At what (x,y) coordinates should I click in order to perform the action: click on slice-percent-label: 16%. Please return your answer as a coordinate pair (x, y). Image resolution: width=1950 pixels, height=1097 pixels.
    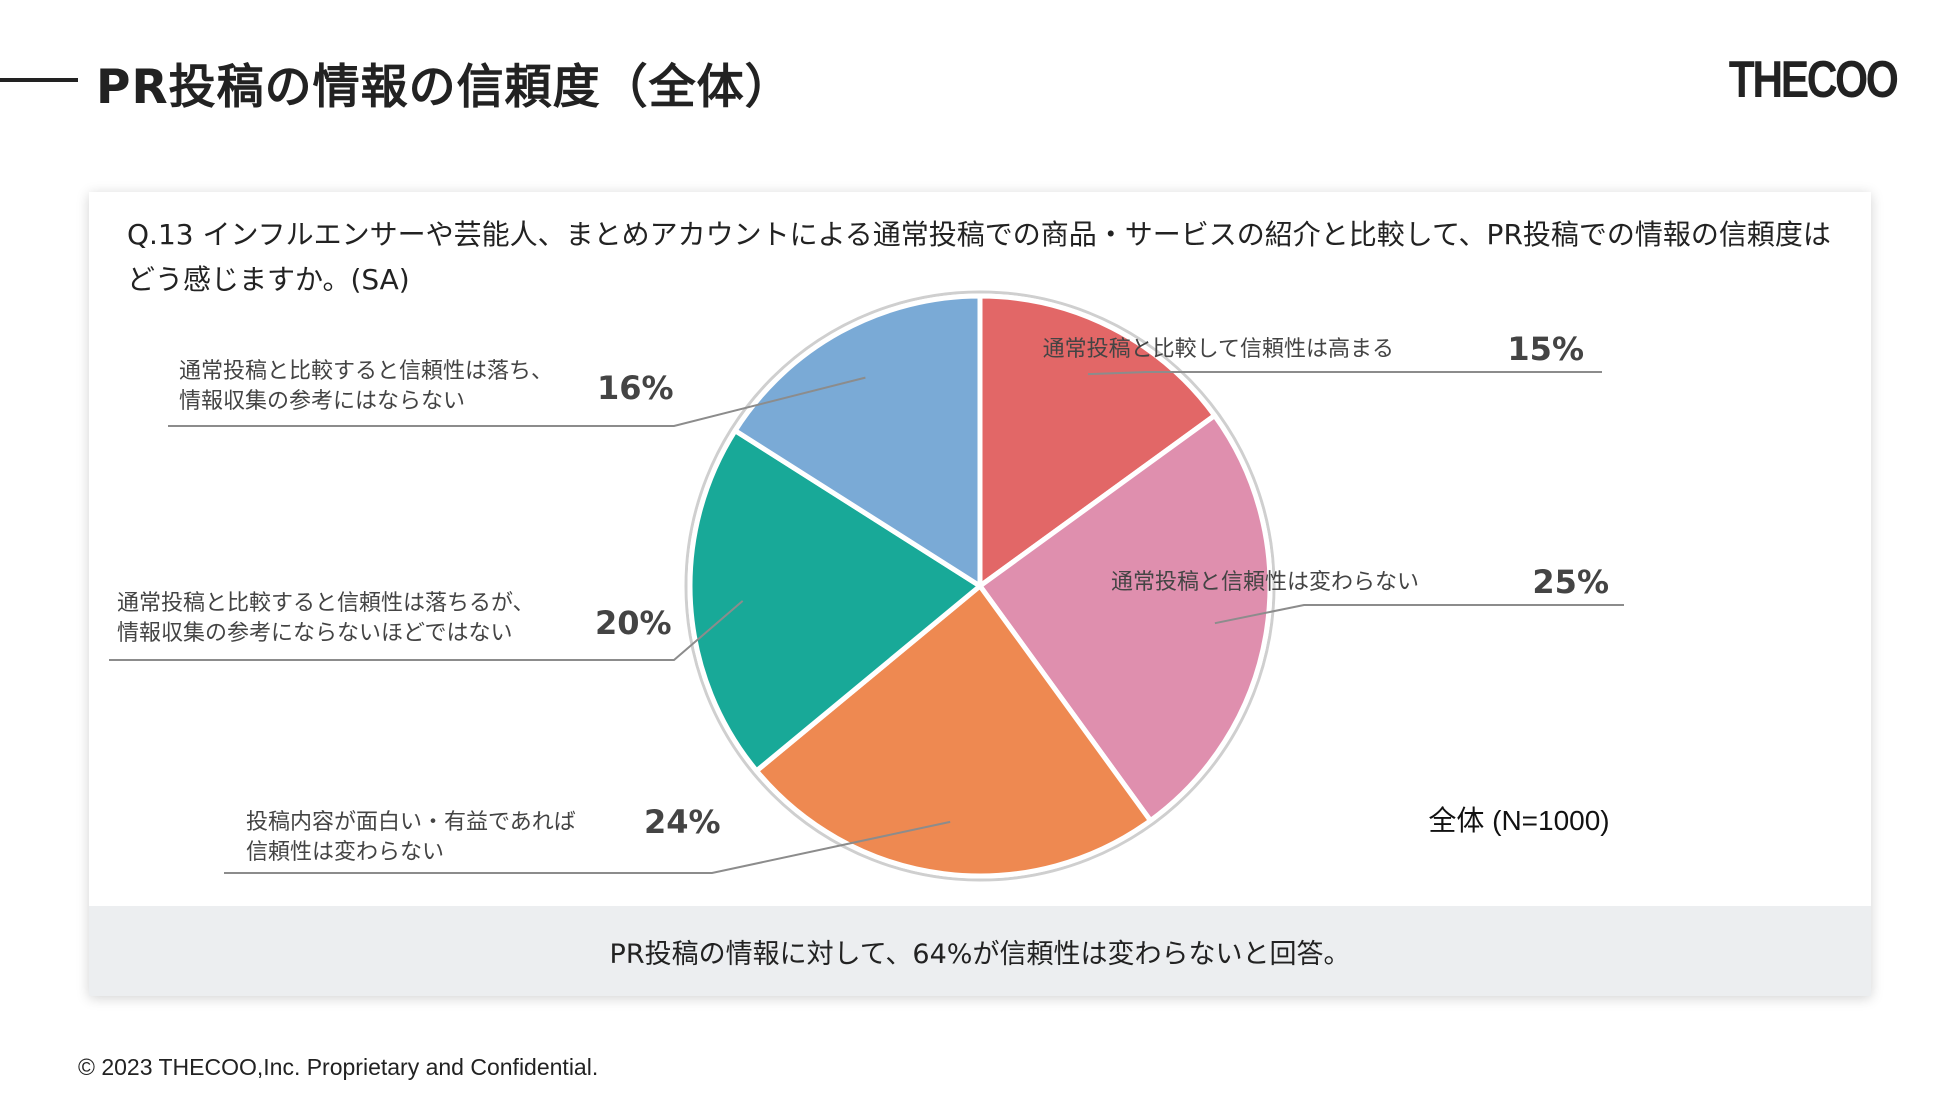
    Looking at the image, I should click on (635, 388).